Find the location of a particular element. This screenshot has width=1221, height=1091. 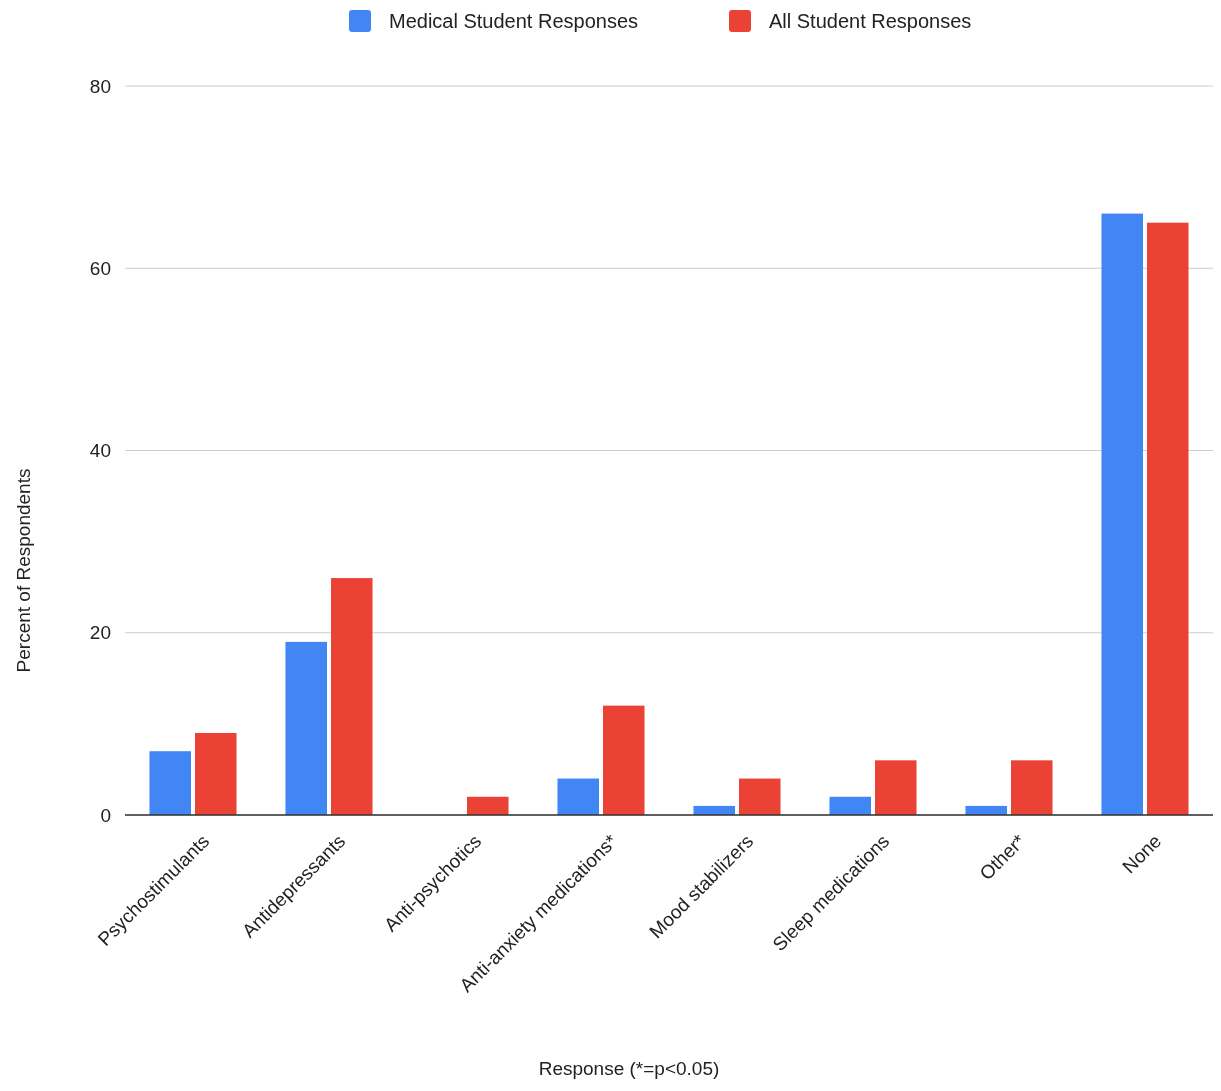

y-tick-label: 60 is located at coordinates (100, 268).